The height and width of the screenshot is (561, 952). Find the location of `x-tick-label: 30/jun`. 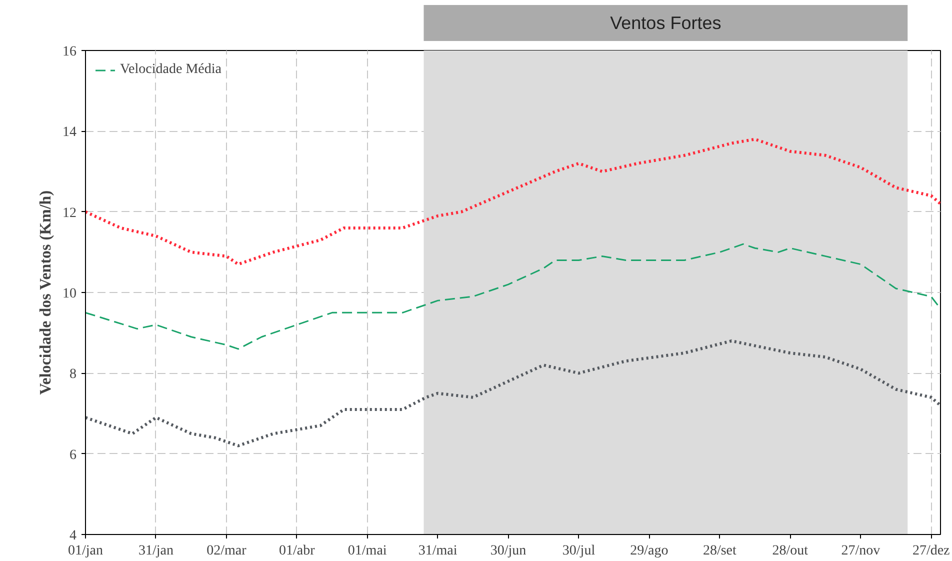

x-tick-label: 30/jun is located at coordinates (508, 551).